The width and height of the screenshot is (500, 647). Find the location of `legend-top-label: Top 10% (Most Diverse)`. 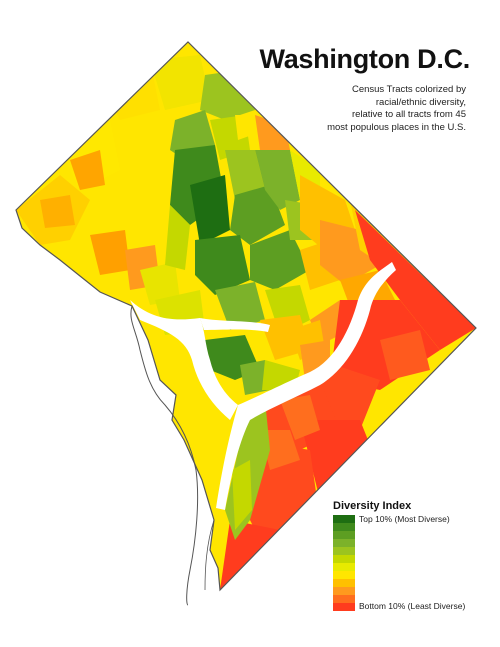

legend-top-label: Top 10% (Most Diverse) is located at coordinates (404, 519).